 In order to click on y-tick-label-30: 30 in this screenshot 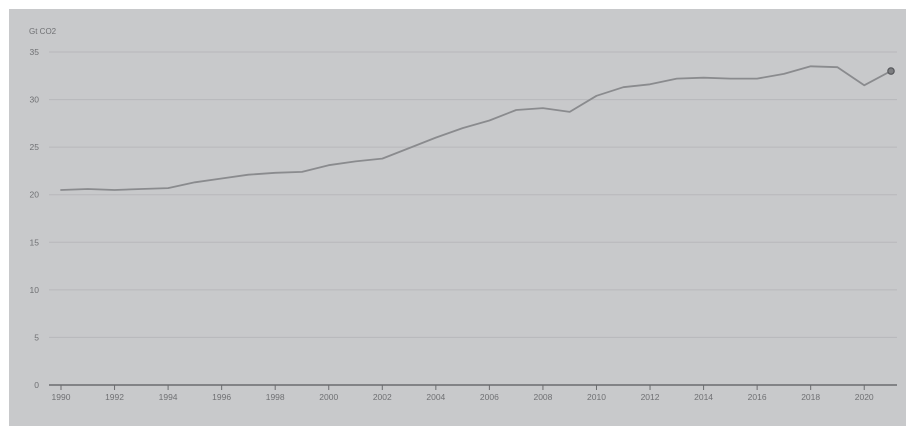, I will do `click(35, 100)`.